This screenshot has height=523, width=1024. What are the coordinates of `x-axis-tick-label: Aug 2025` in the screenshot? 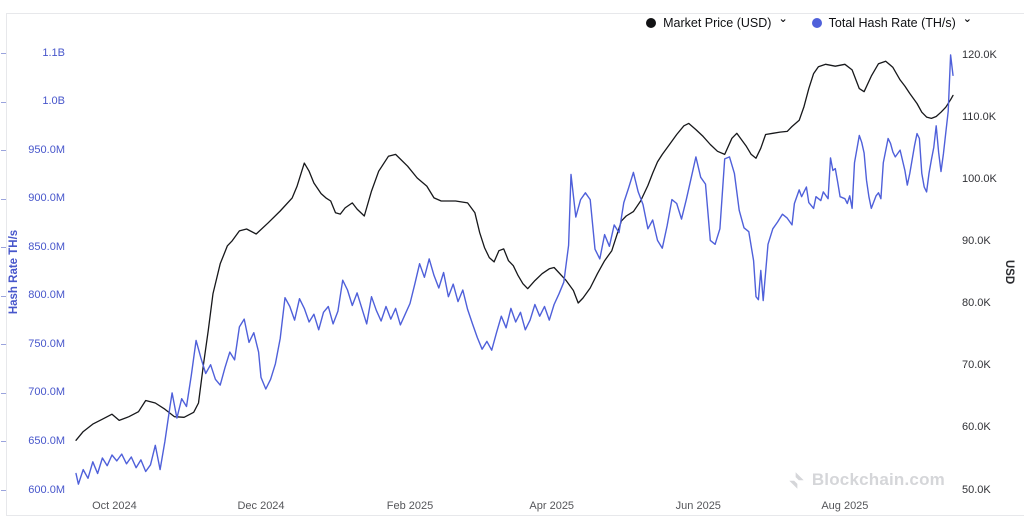 It's located at (845, 506).